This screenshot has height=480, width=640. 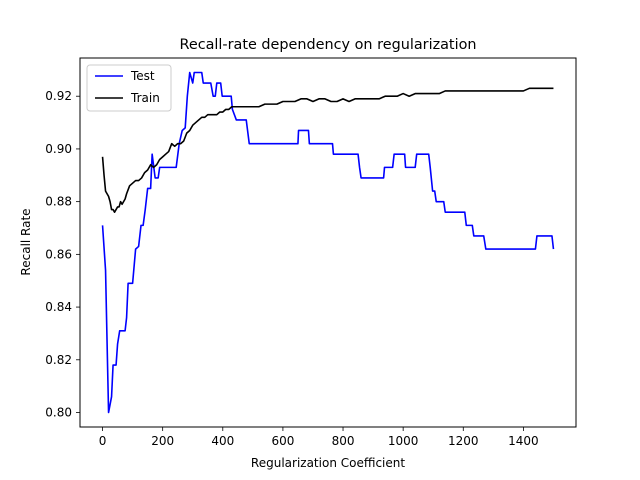 What do you see at coordinates (58, 307) in the screenshot?
I see `y-tick-label: 0.84` at bounding box center [58, 307].